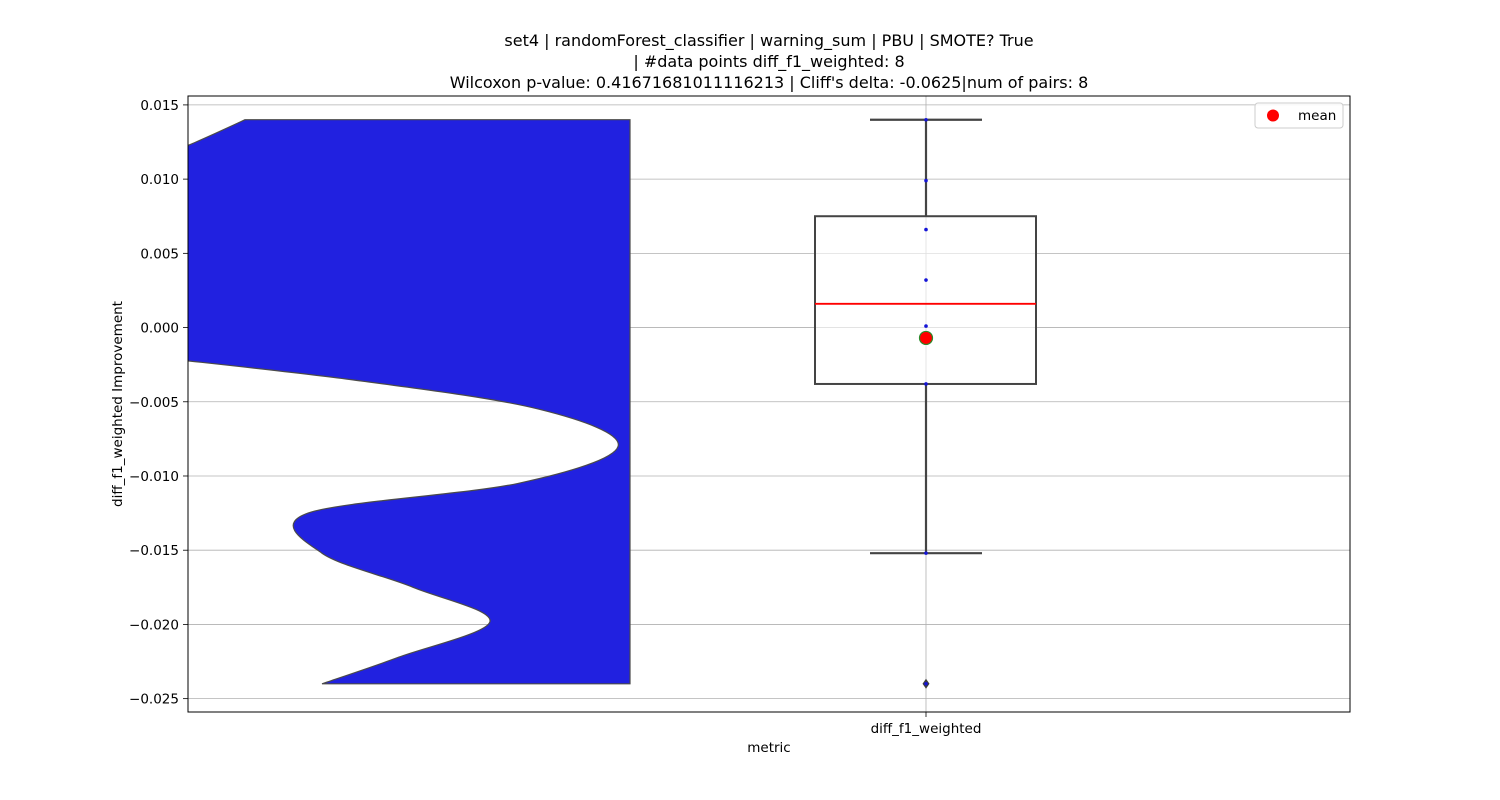 This screenshot has width=1500, height=800. Describe the element at coordinates (1273, 115) in the screenshot. I see `legend-mean-marker` at that location.